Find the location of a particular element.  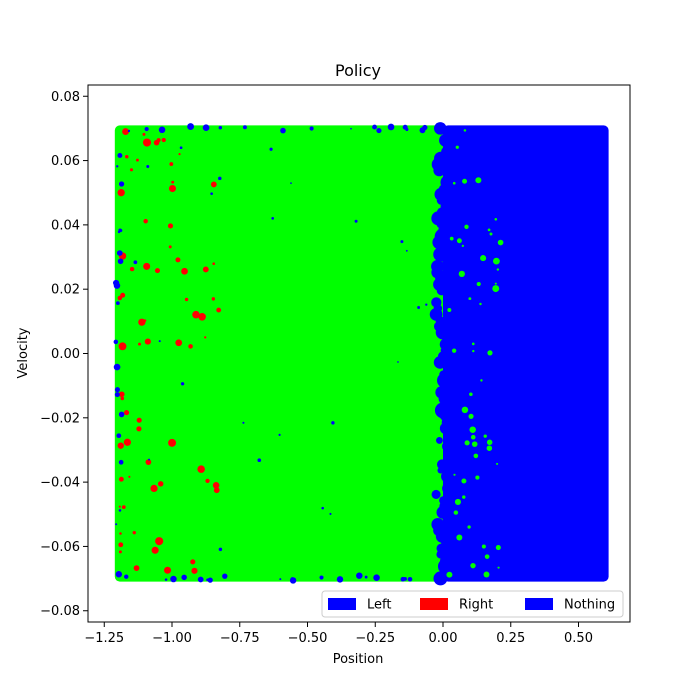

y-tick-label: 0.04 is located at coordinates (65, 225).